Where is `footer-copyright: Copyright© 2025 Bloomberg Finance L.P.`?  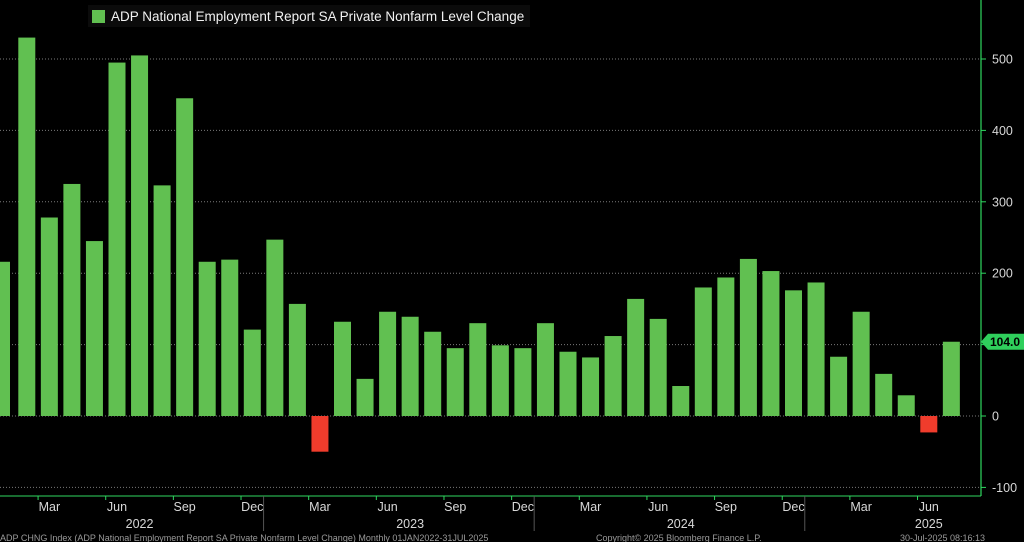 footer-copyright: Copyright© 2025 Bloomberg Finance L.P. is located at coordinates (679, 537).